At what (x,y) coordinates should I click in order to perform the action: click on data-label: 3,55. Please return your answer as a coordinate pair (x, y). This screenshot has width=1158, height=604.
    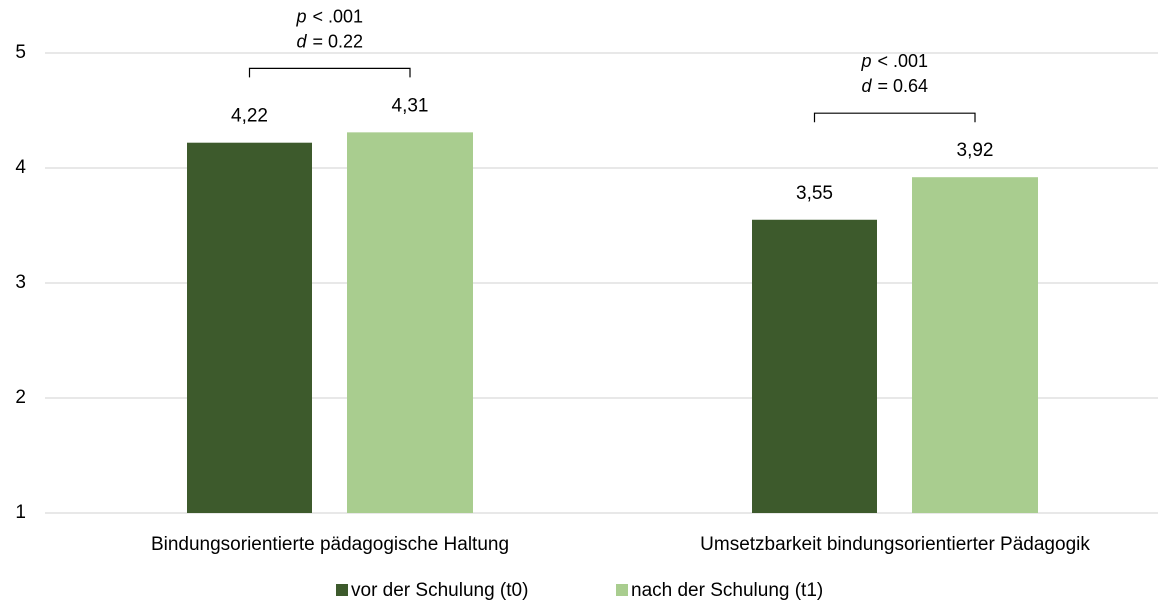
    Looking at the image, I should click on (814, 193).